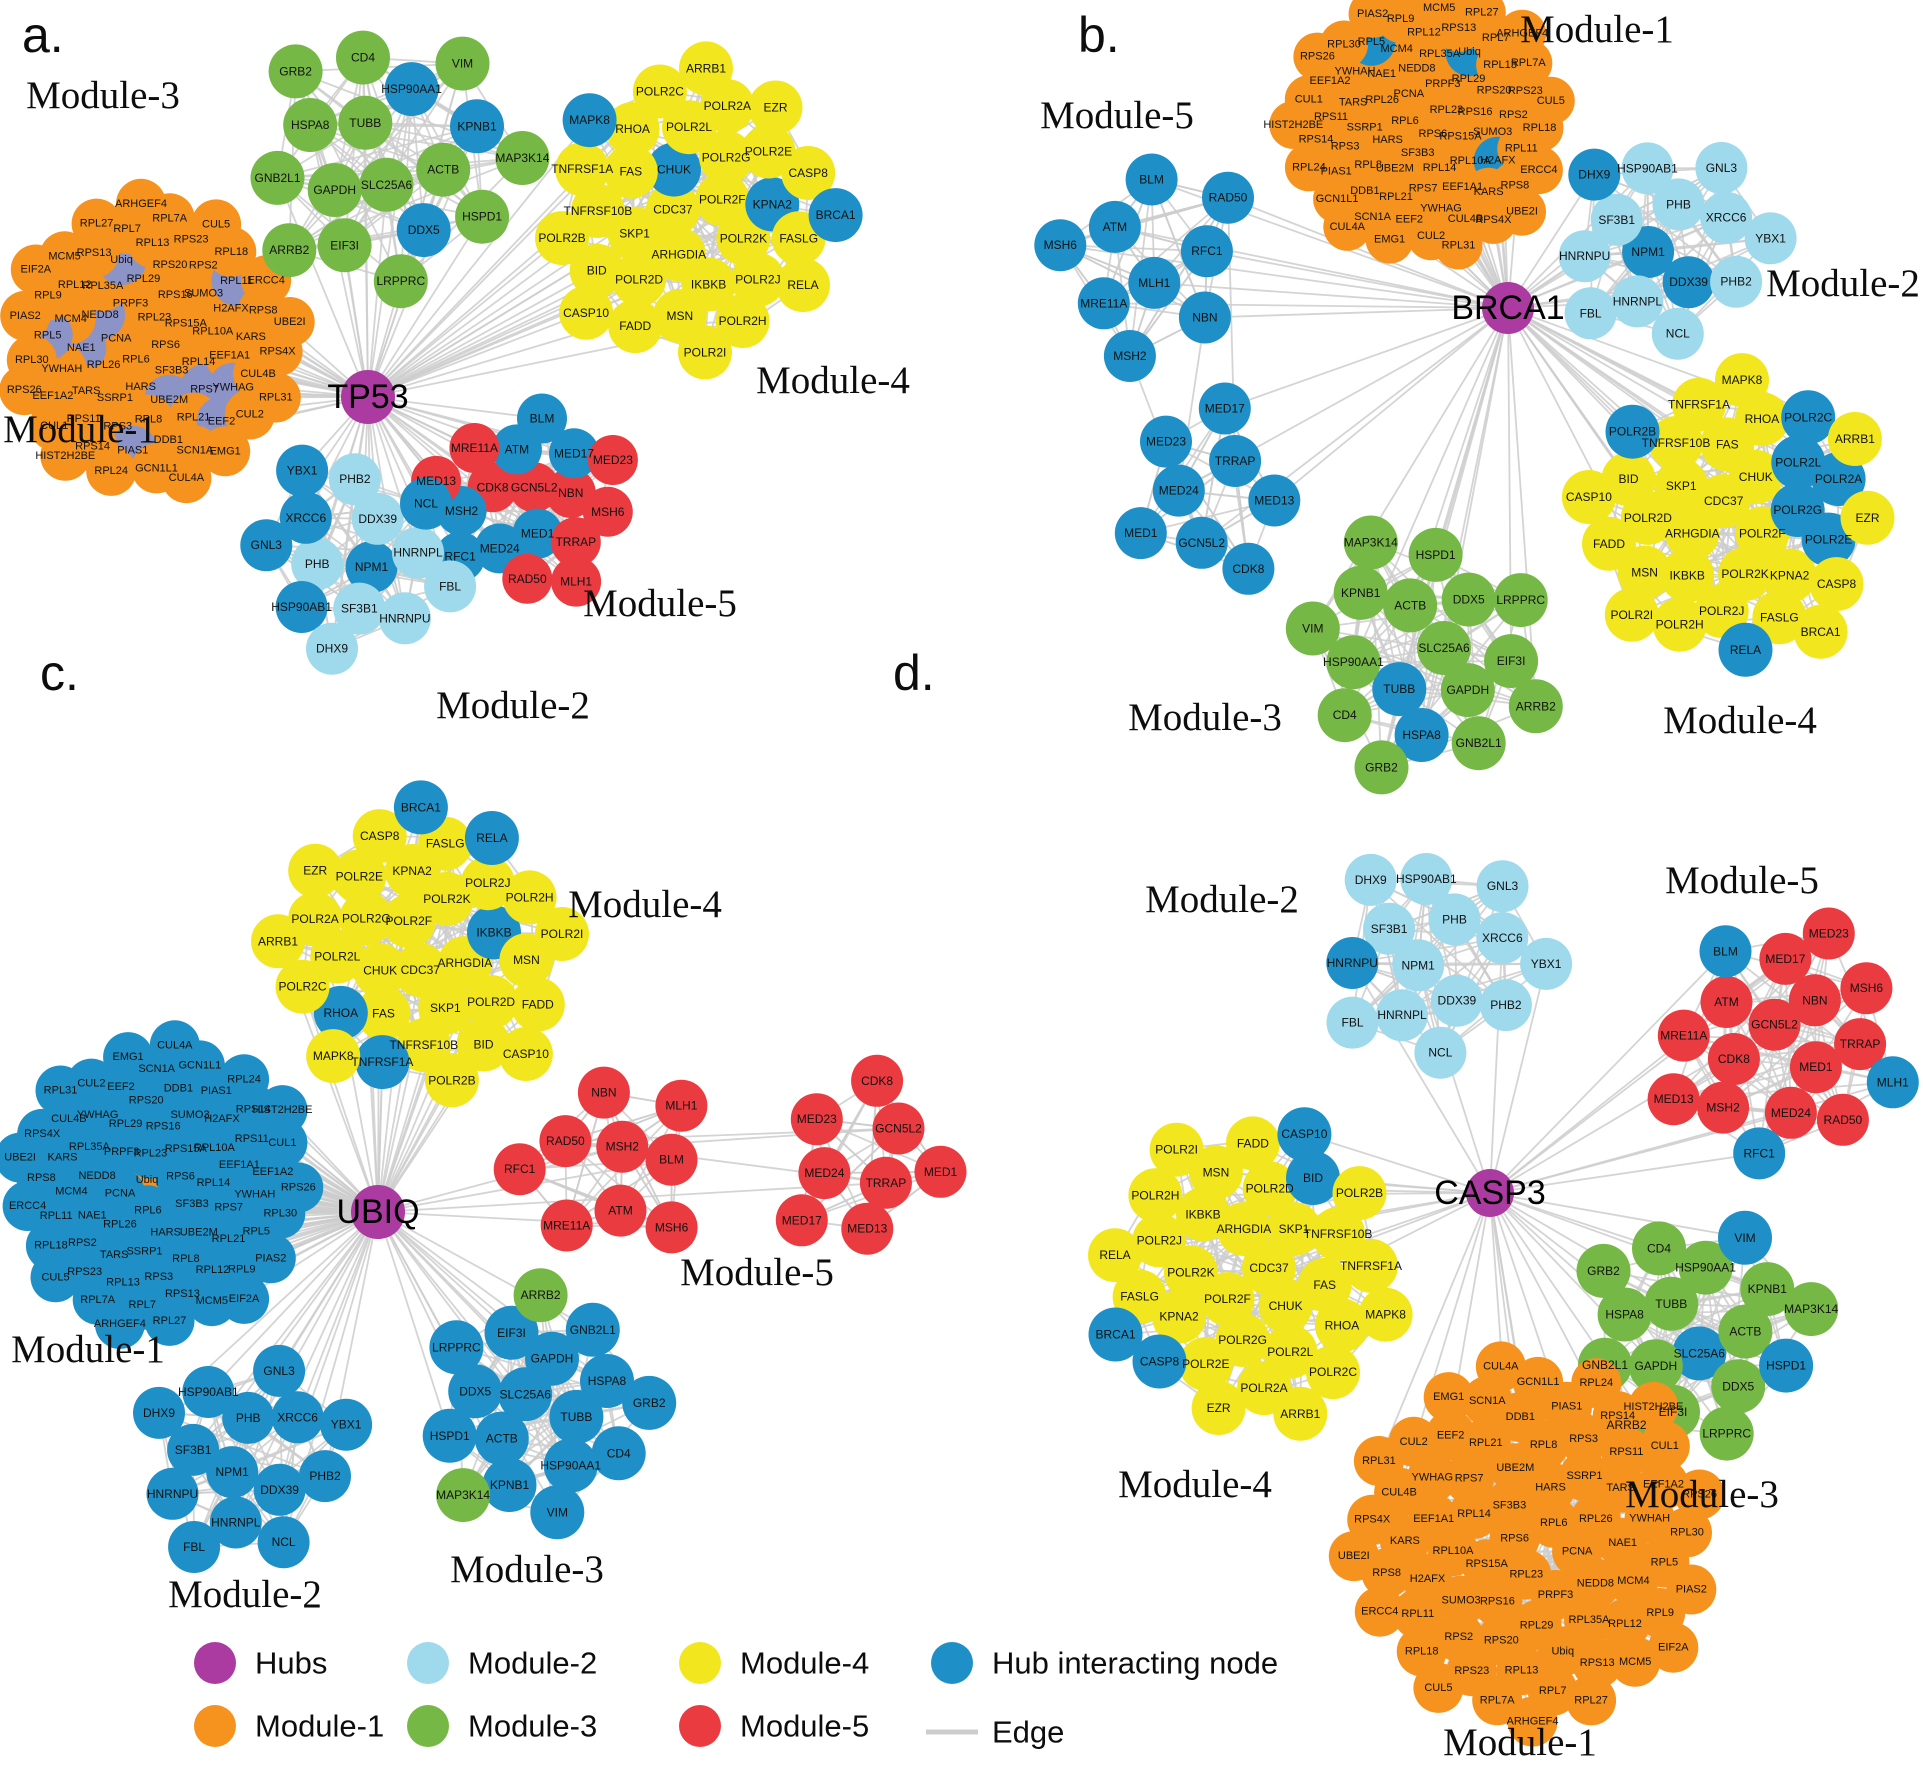  Describe the element at coordinates (726, 157) in the screenshot. I see `node-POLR2G` at that location.